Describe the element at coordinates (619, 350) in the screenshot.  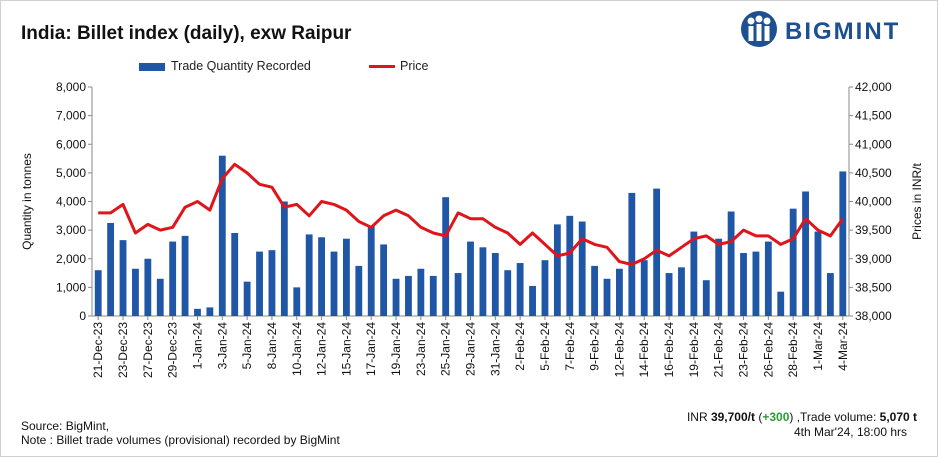
I see `x-tick-label: 12-Feb-24` at that location.